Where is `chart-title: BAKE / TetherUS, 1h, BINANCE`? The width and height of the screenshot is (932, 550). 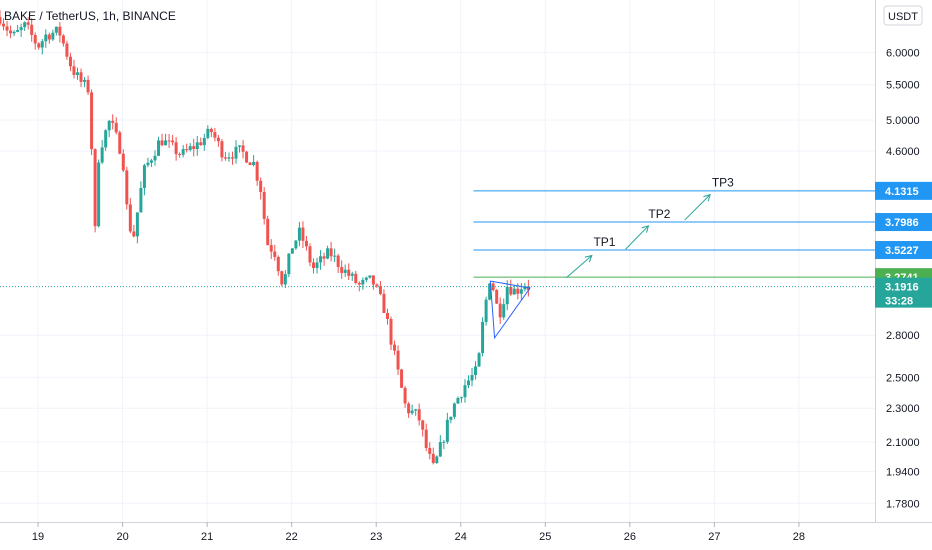 chart-title: BAKE / TetherUS, 1h, BINANCE is located at coordinates (90, 16).